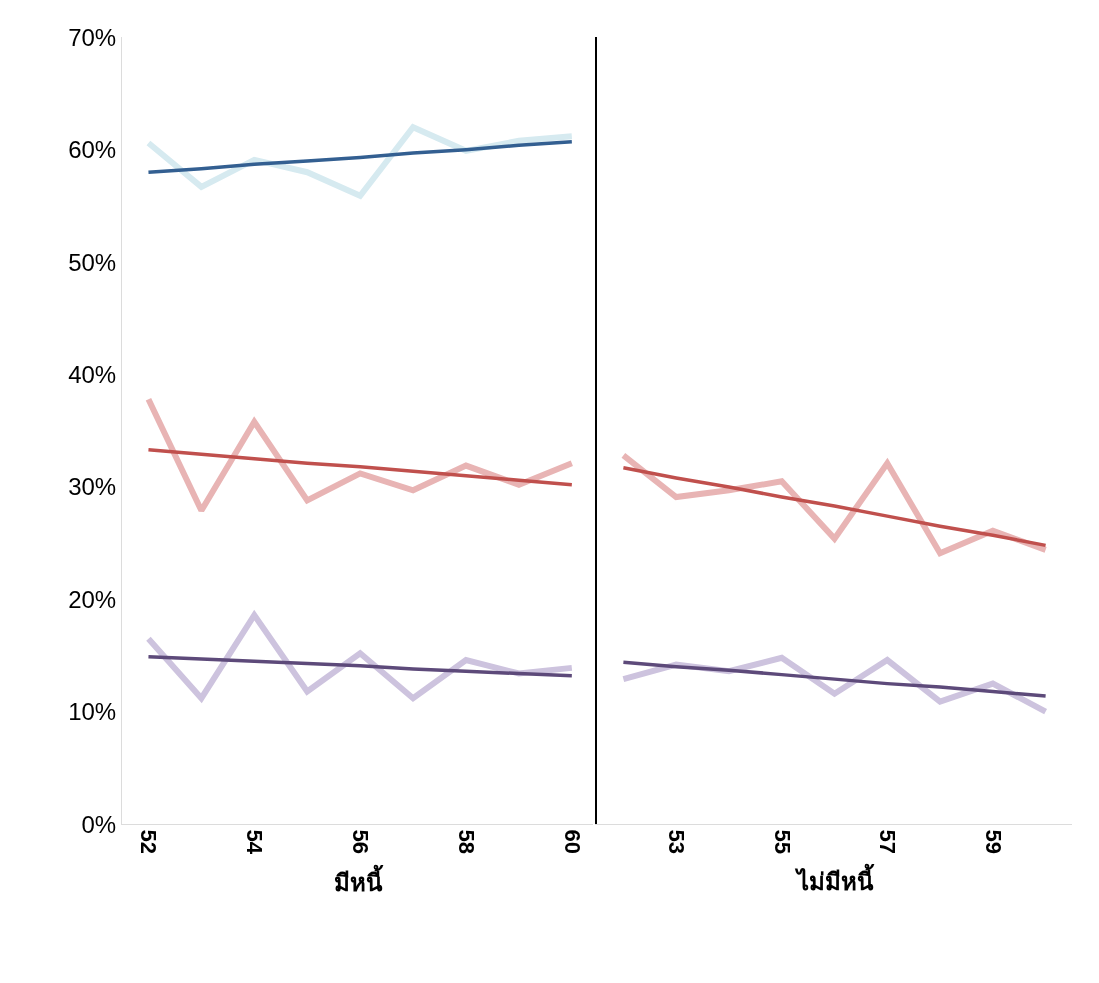  I want to click on y-tick-label: 50%, so click(92, 262).